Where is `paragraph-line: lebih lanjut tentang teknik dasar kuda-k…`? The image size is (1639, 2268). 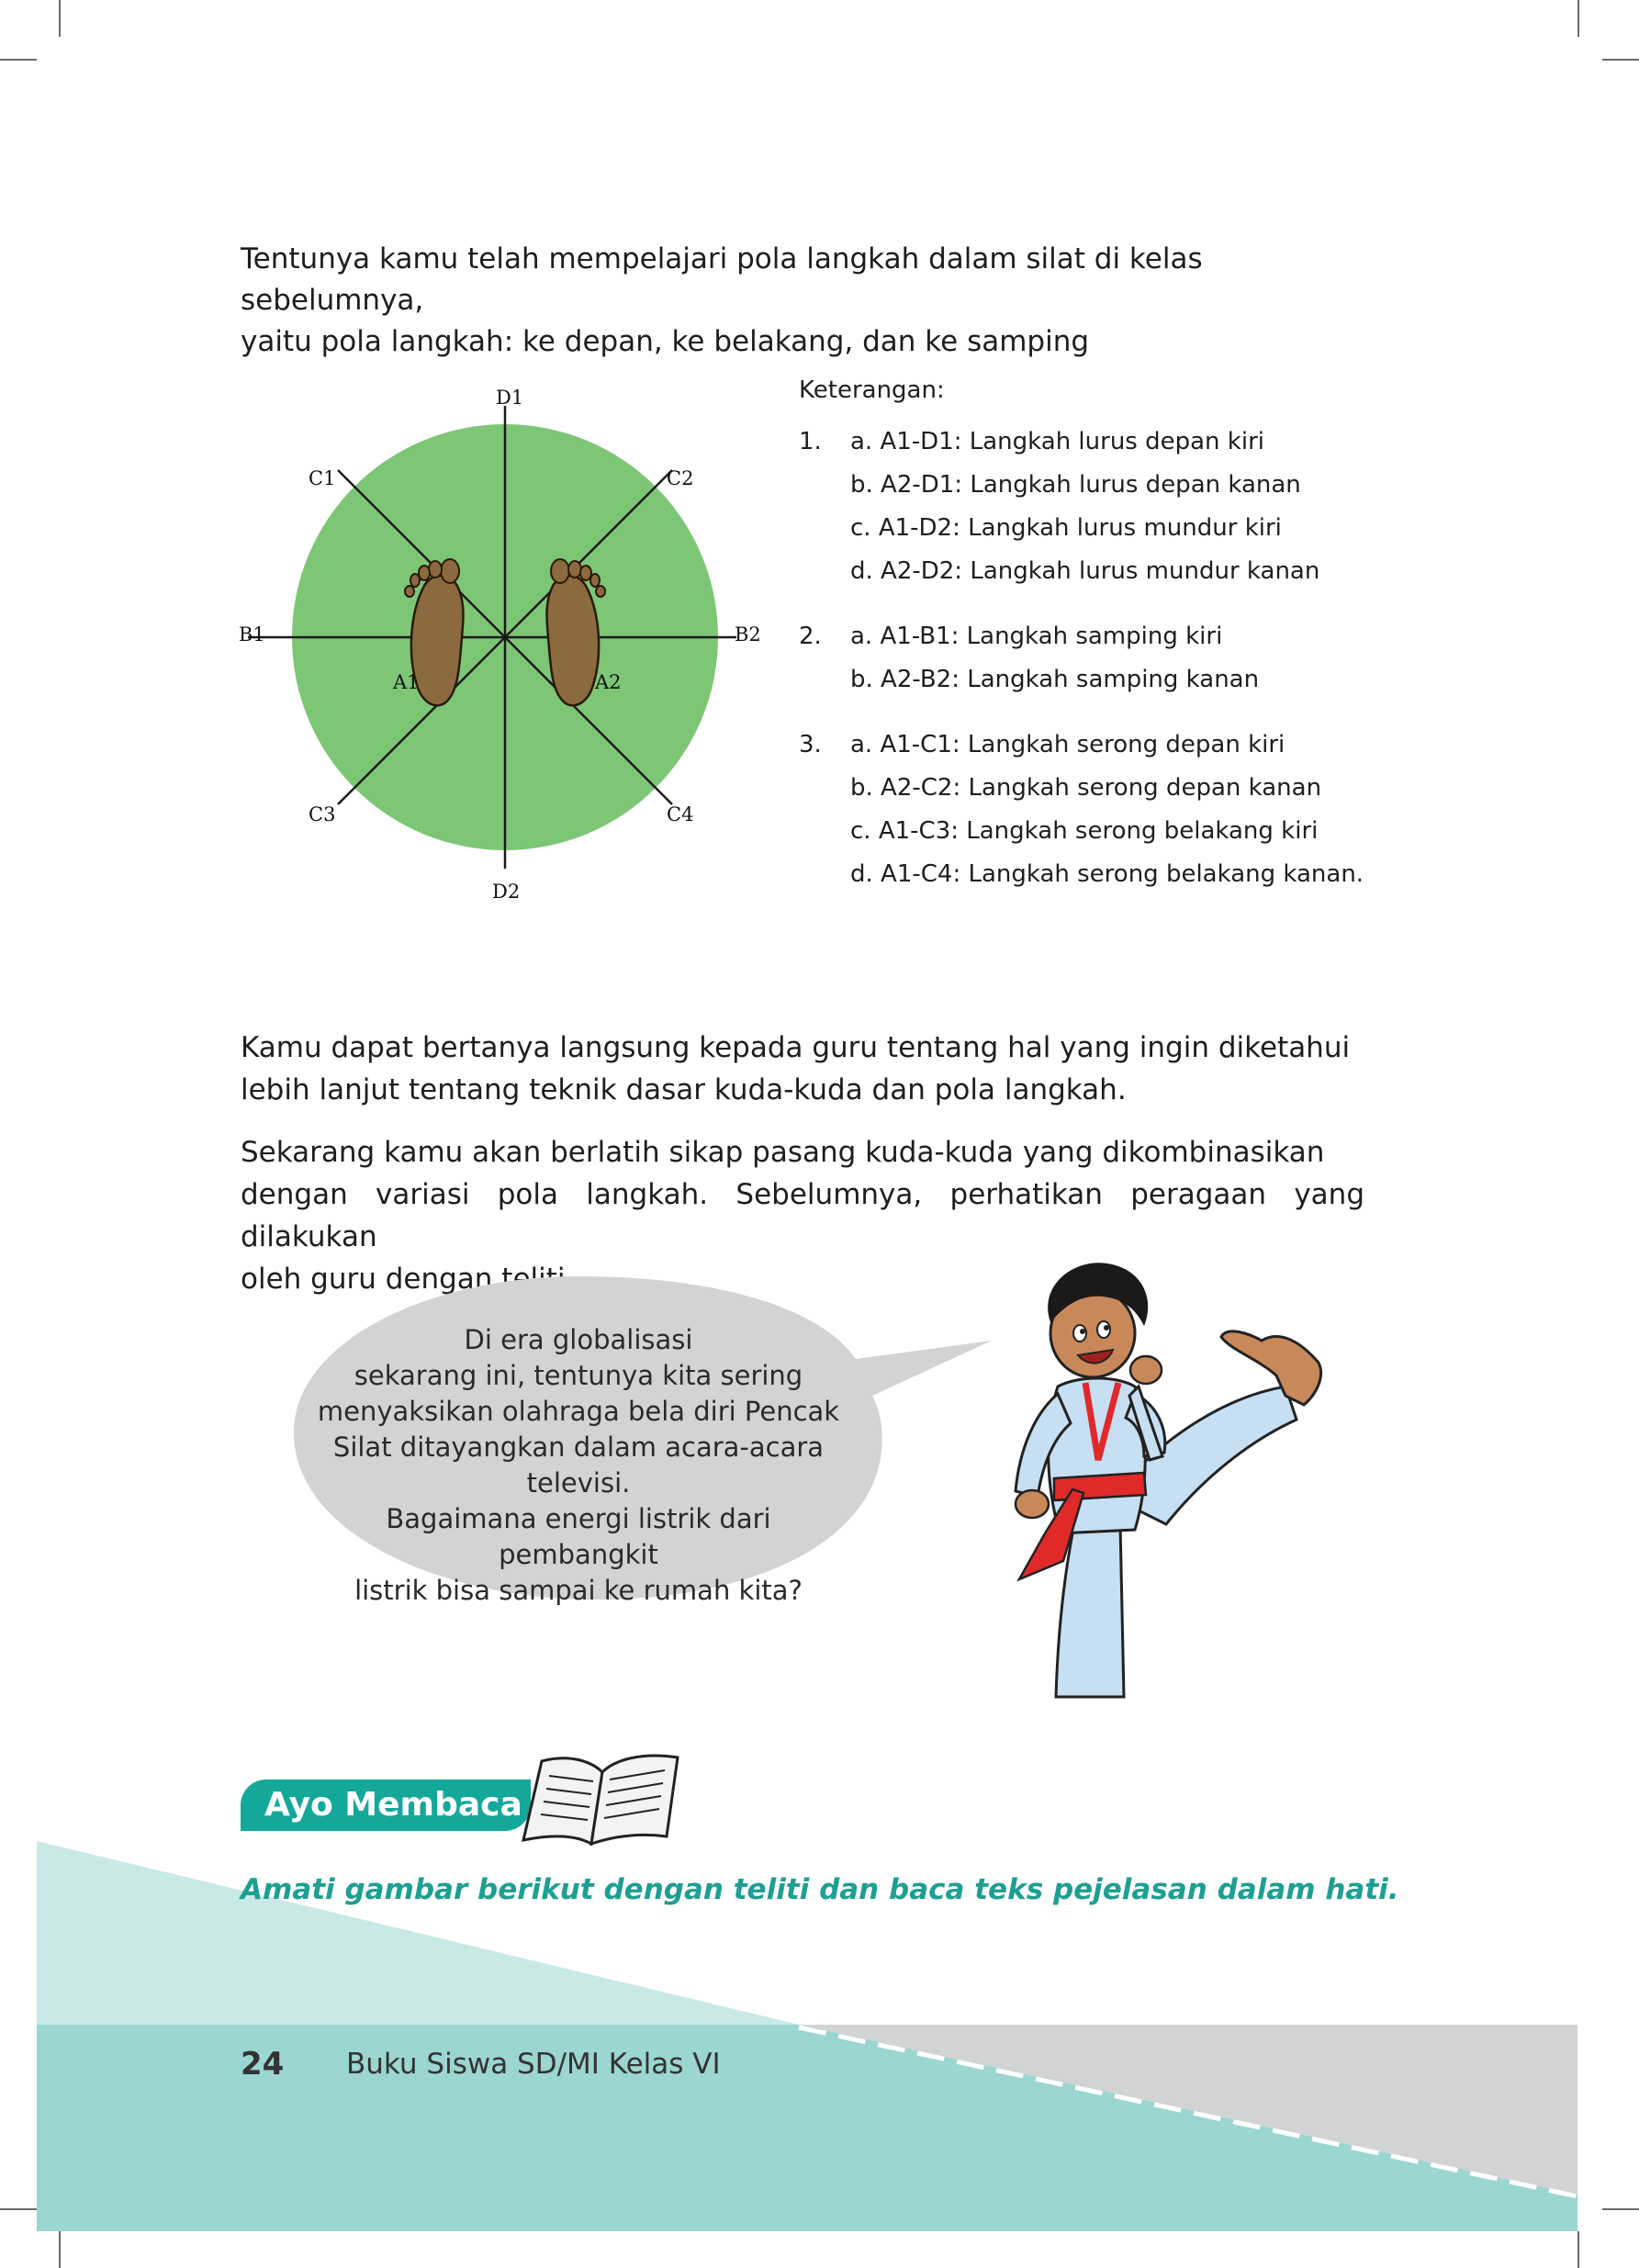
paragraph-line: lebih lanjut tentang teknik dasar kuda-k… is located at coordinates (684, 1089).